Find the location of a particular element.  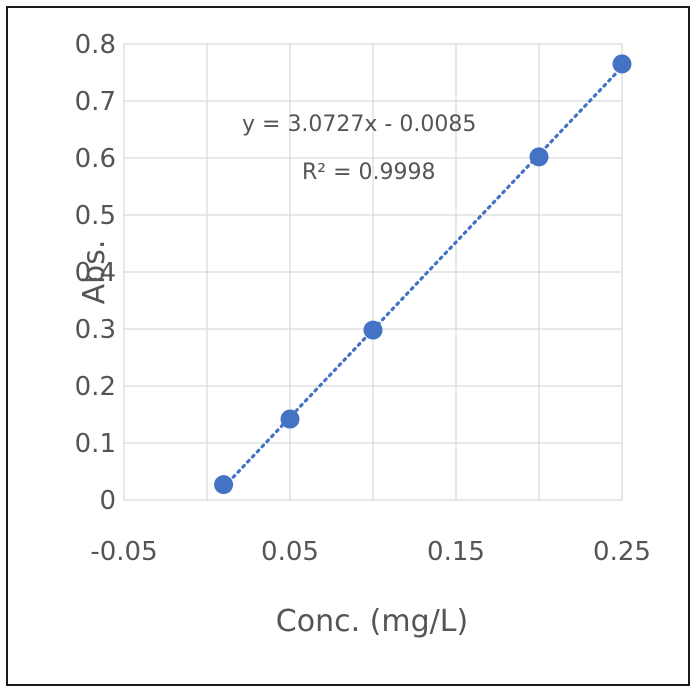

y-tick-label: 0.1 is located at coordinates (95, 444).